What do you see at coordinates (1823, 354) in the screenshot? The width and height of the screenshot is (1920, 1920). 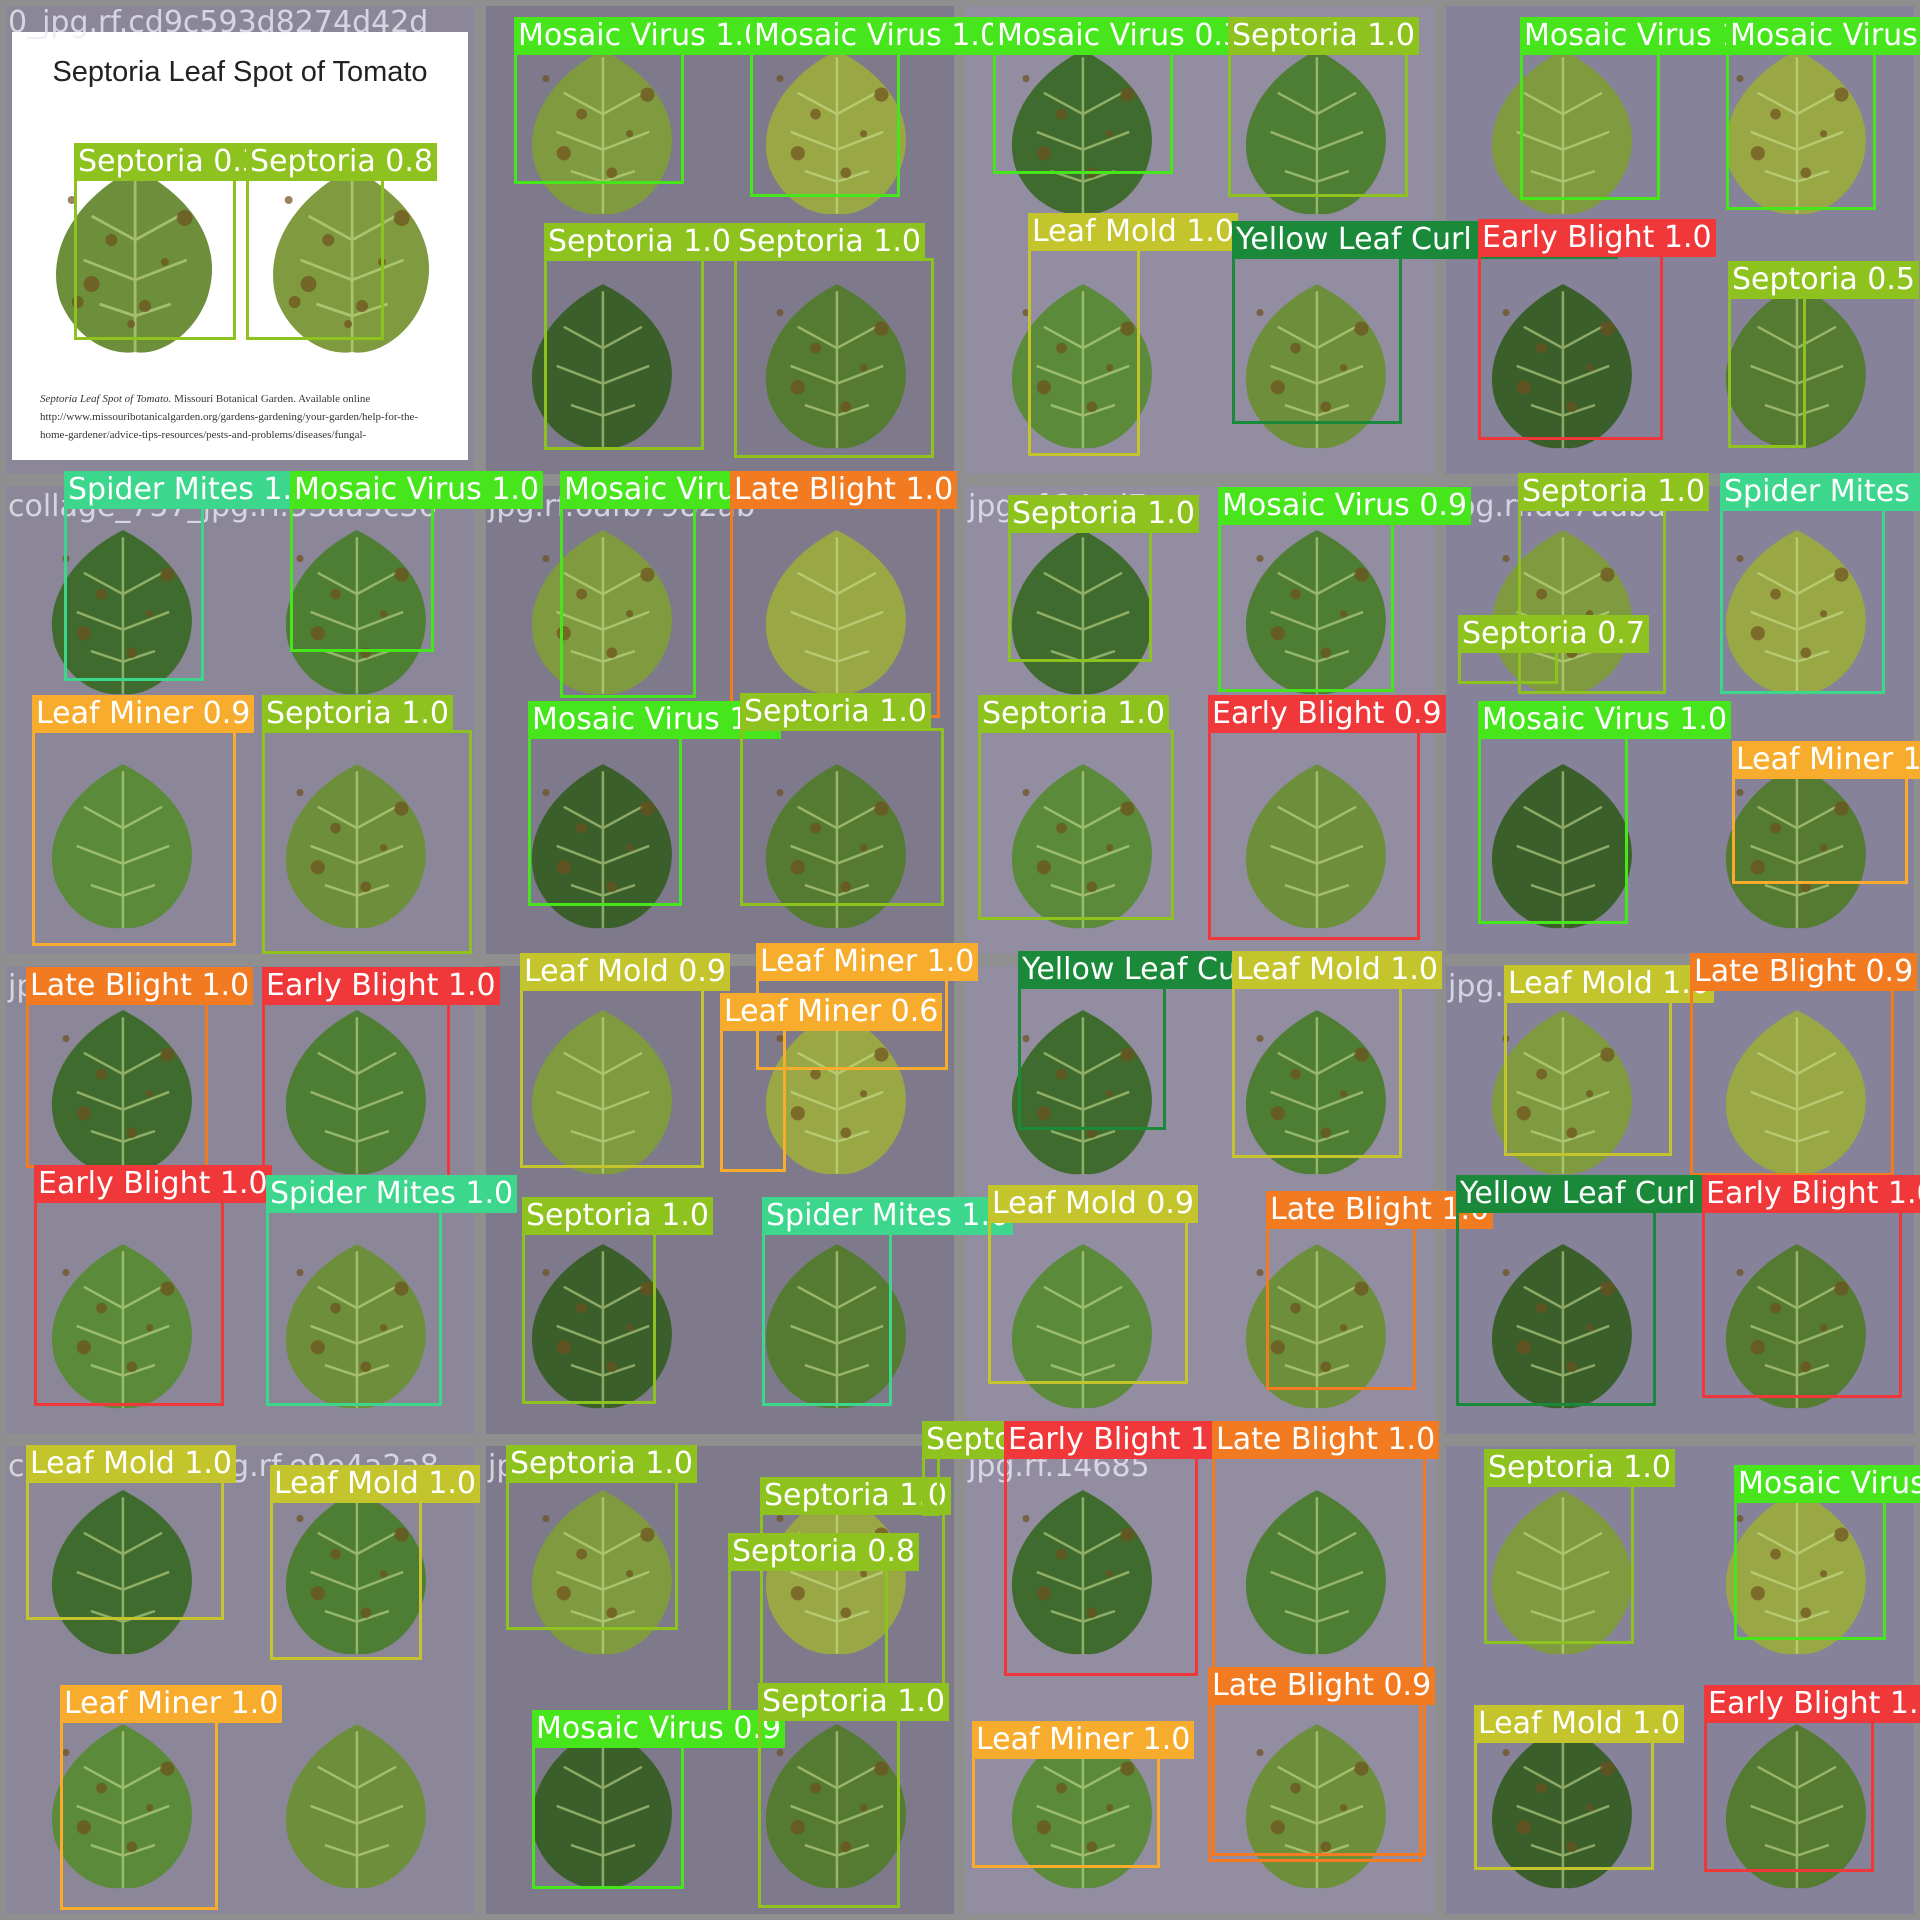 I see `detection-box: Septoria 0.5` at bounding box center [1823, 354].